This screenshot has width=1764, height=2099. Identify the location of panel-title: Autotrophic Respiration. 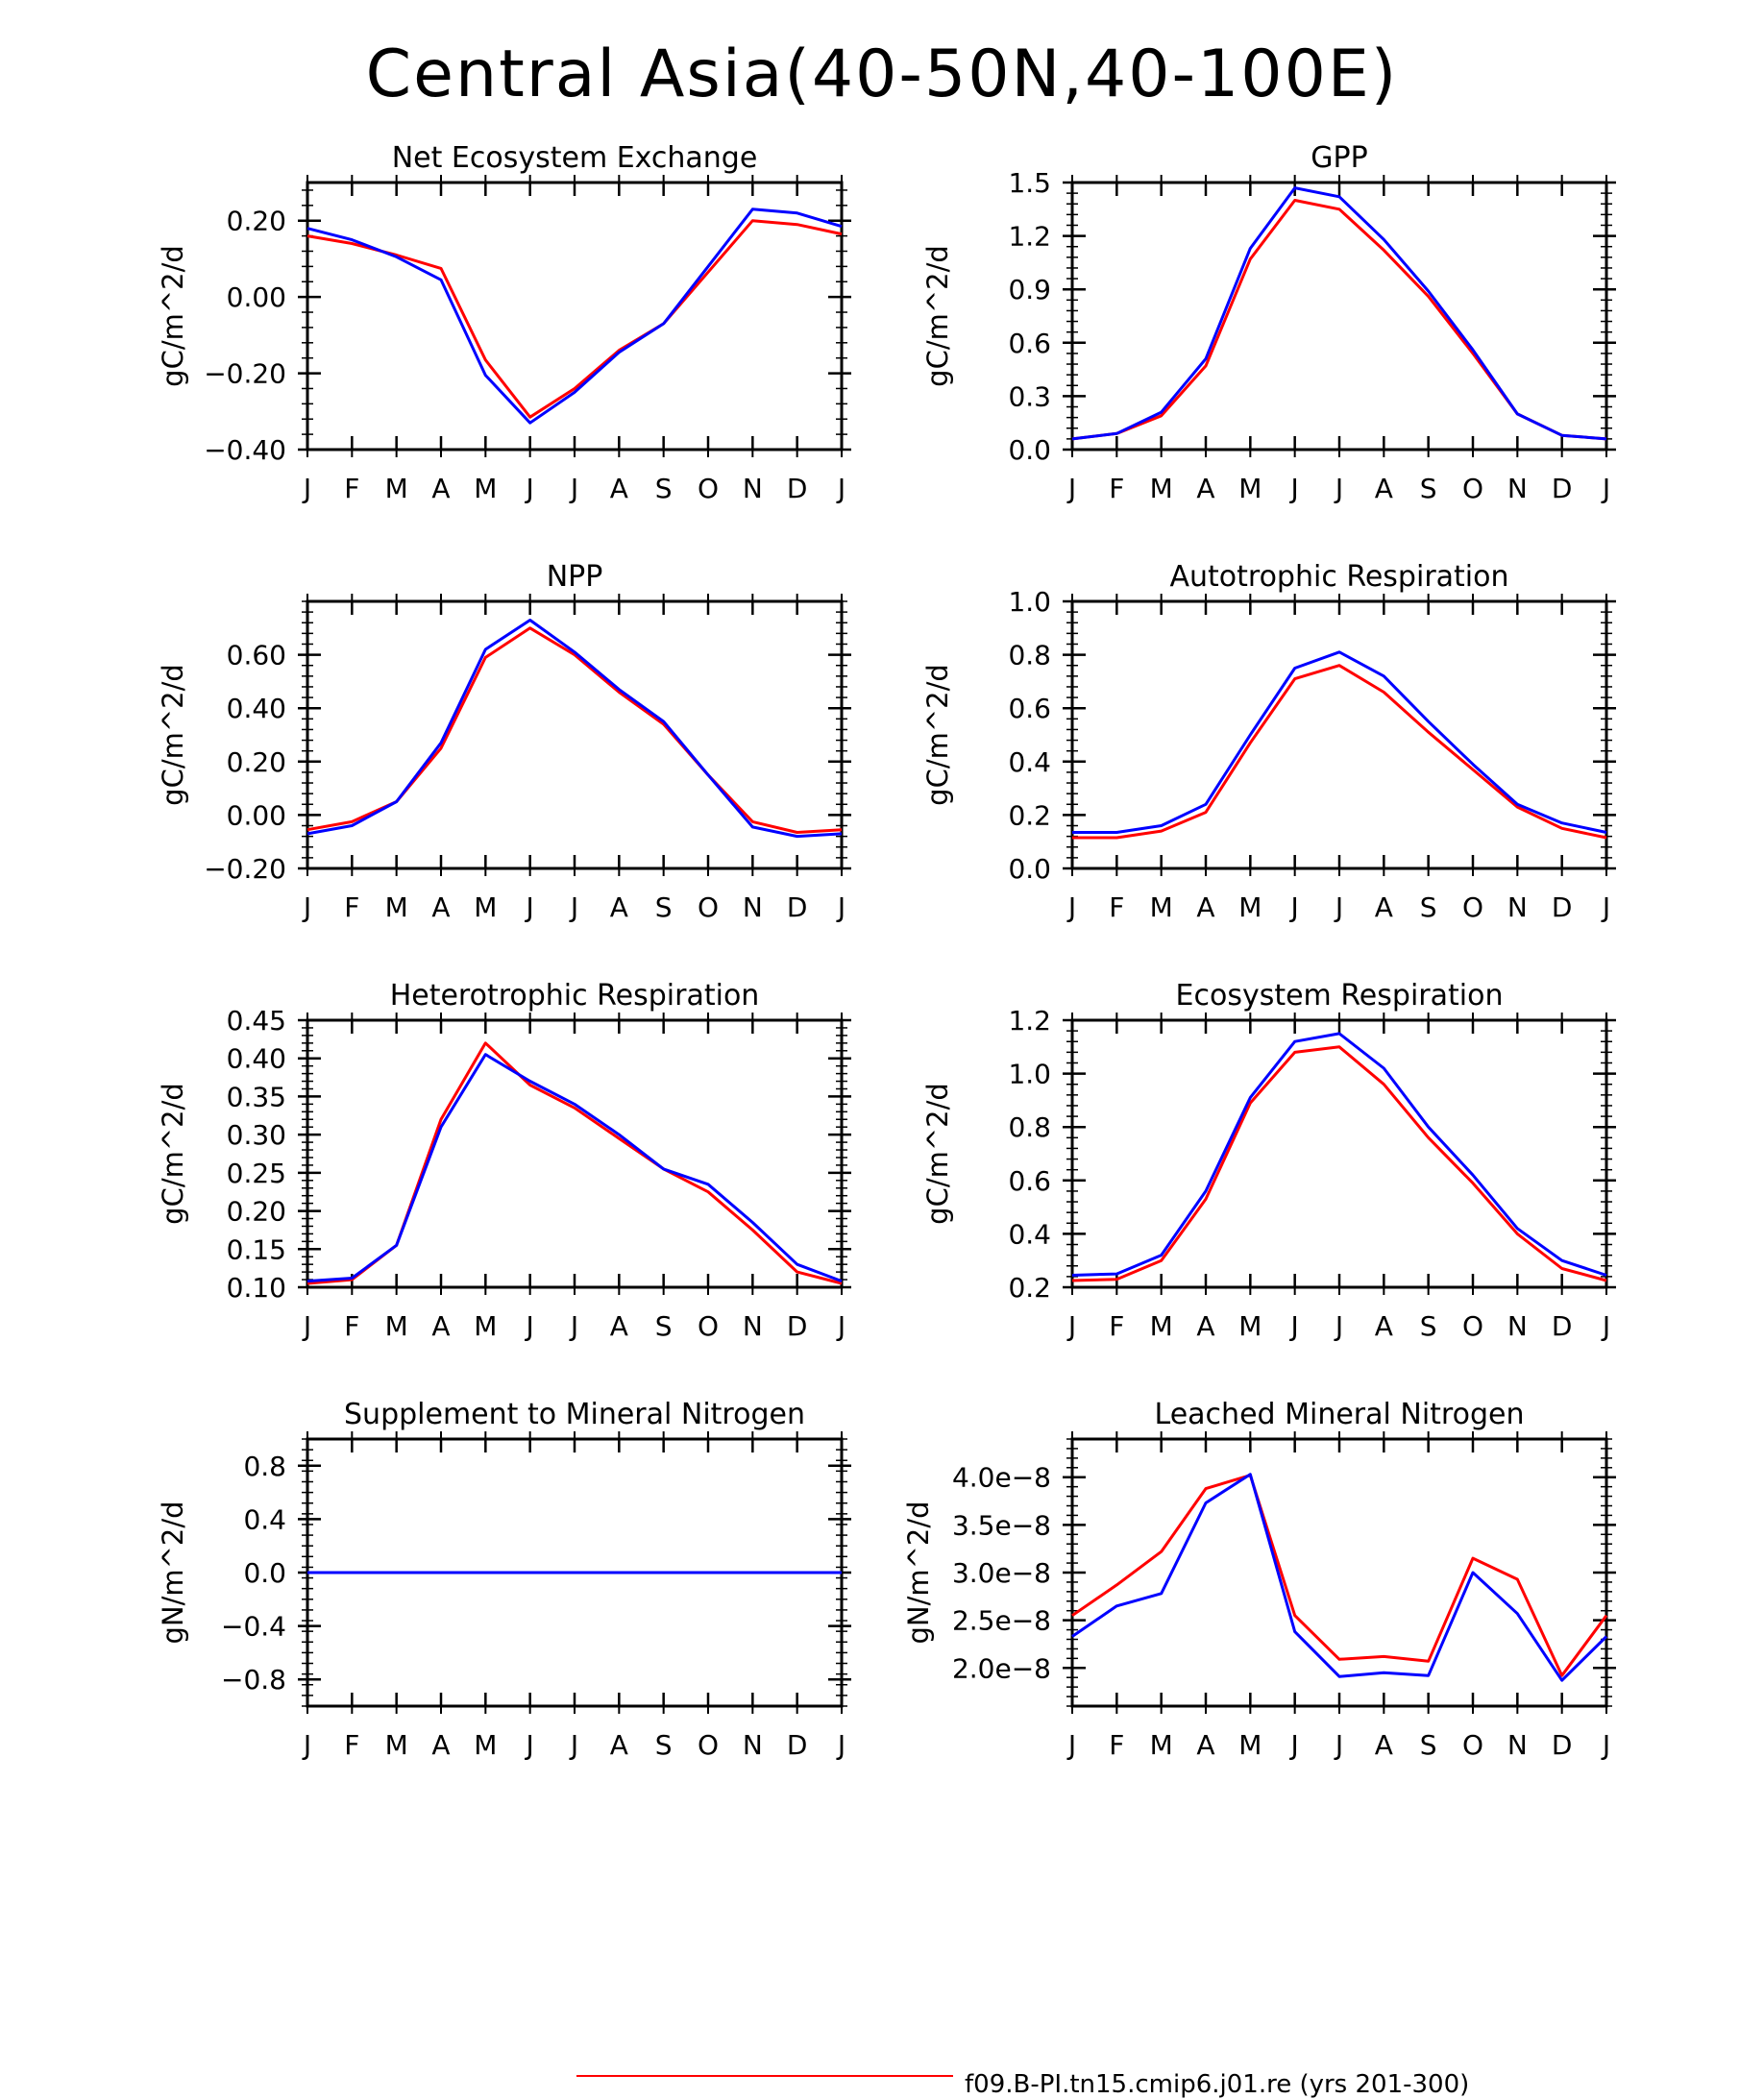
(1339, 577).